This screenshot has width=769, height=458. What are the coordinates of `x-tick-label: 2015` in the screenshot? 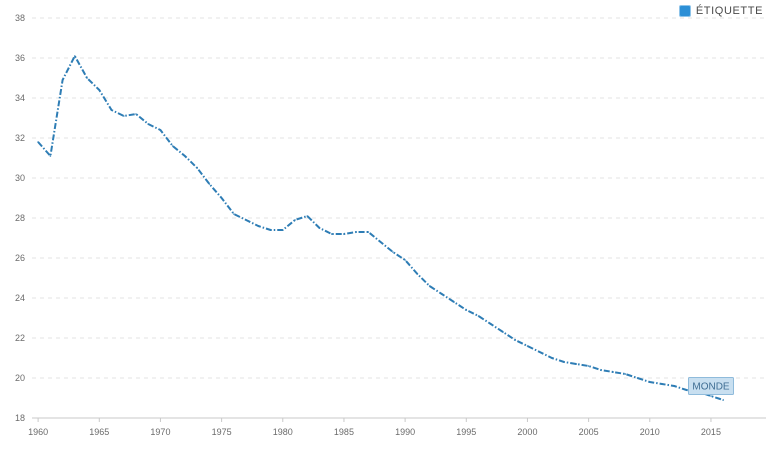 It's located at (711, 432).